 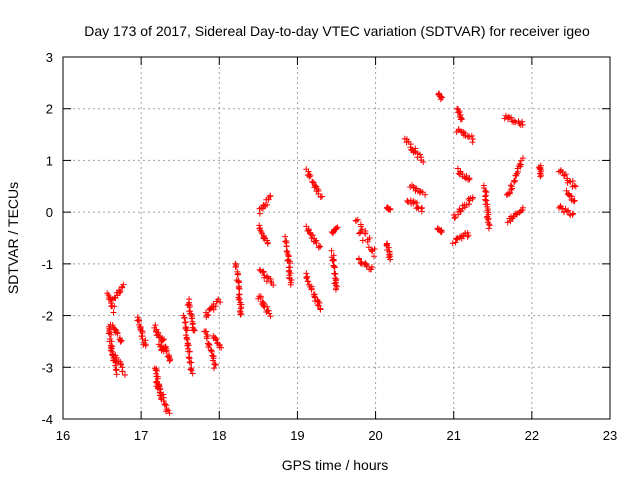 What do you see at coordinates (49, 109) in the screenshot?
I see `y-tick-label: 2` at bounding box center [49, 109].